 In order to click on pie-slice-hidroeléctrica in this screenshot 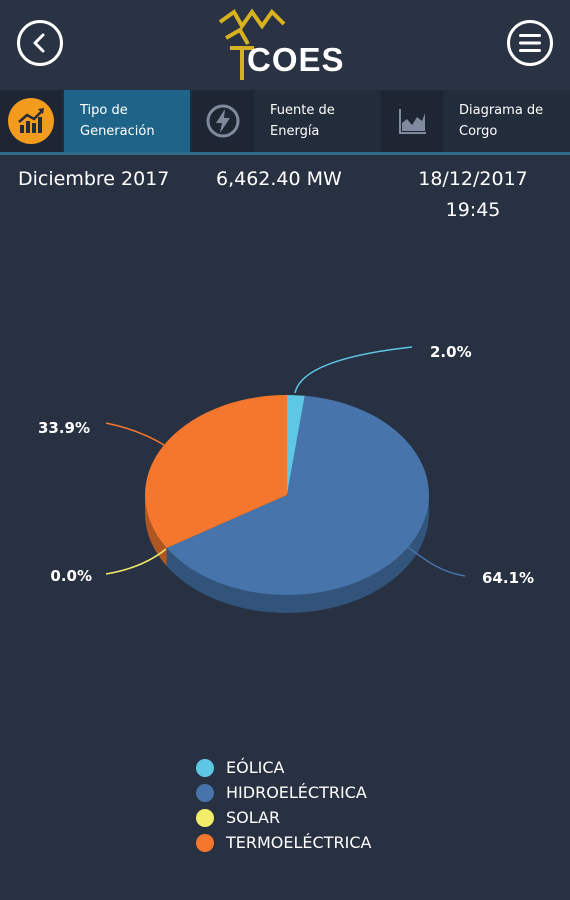, I will do `click(297, 495)`.